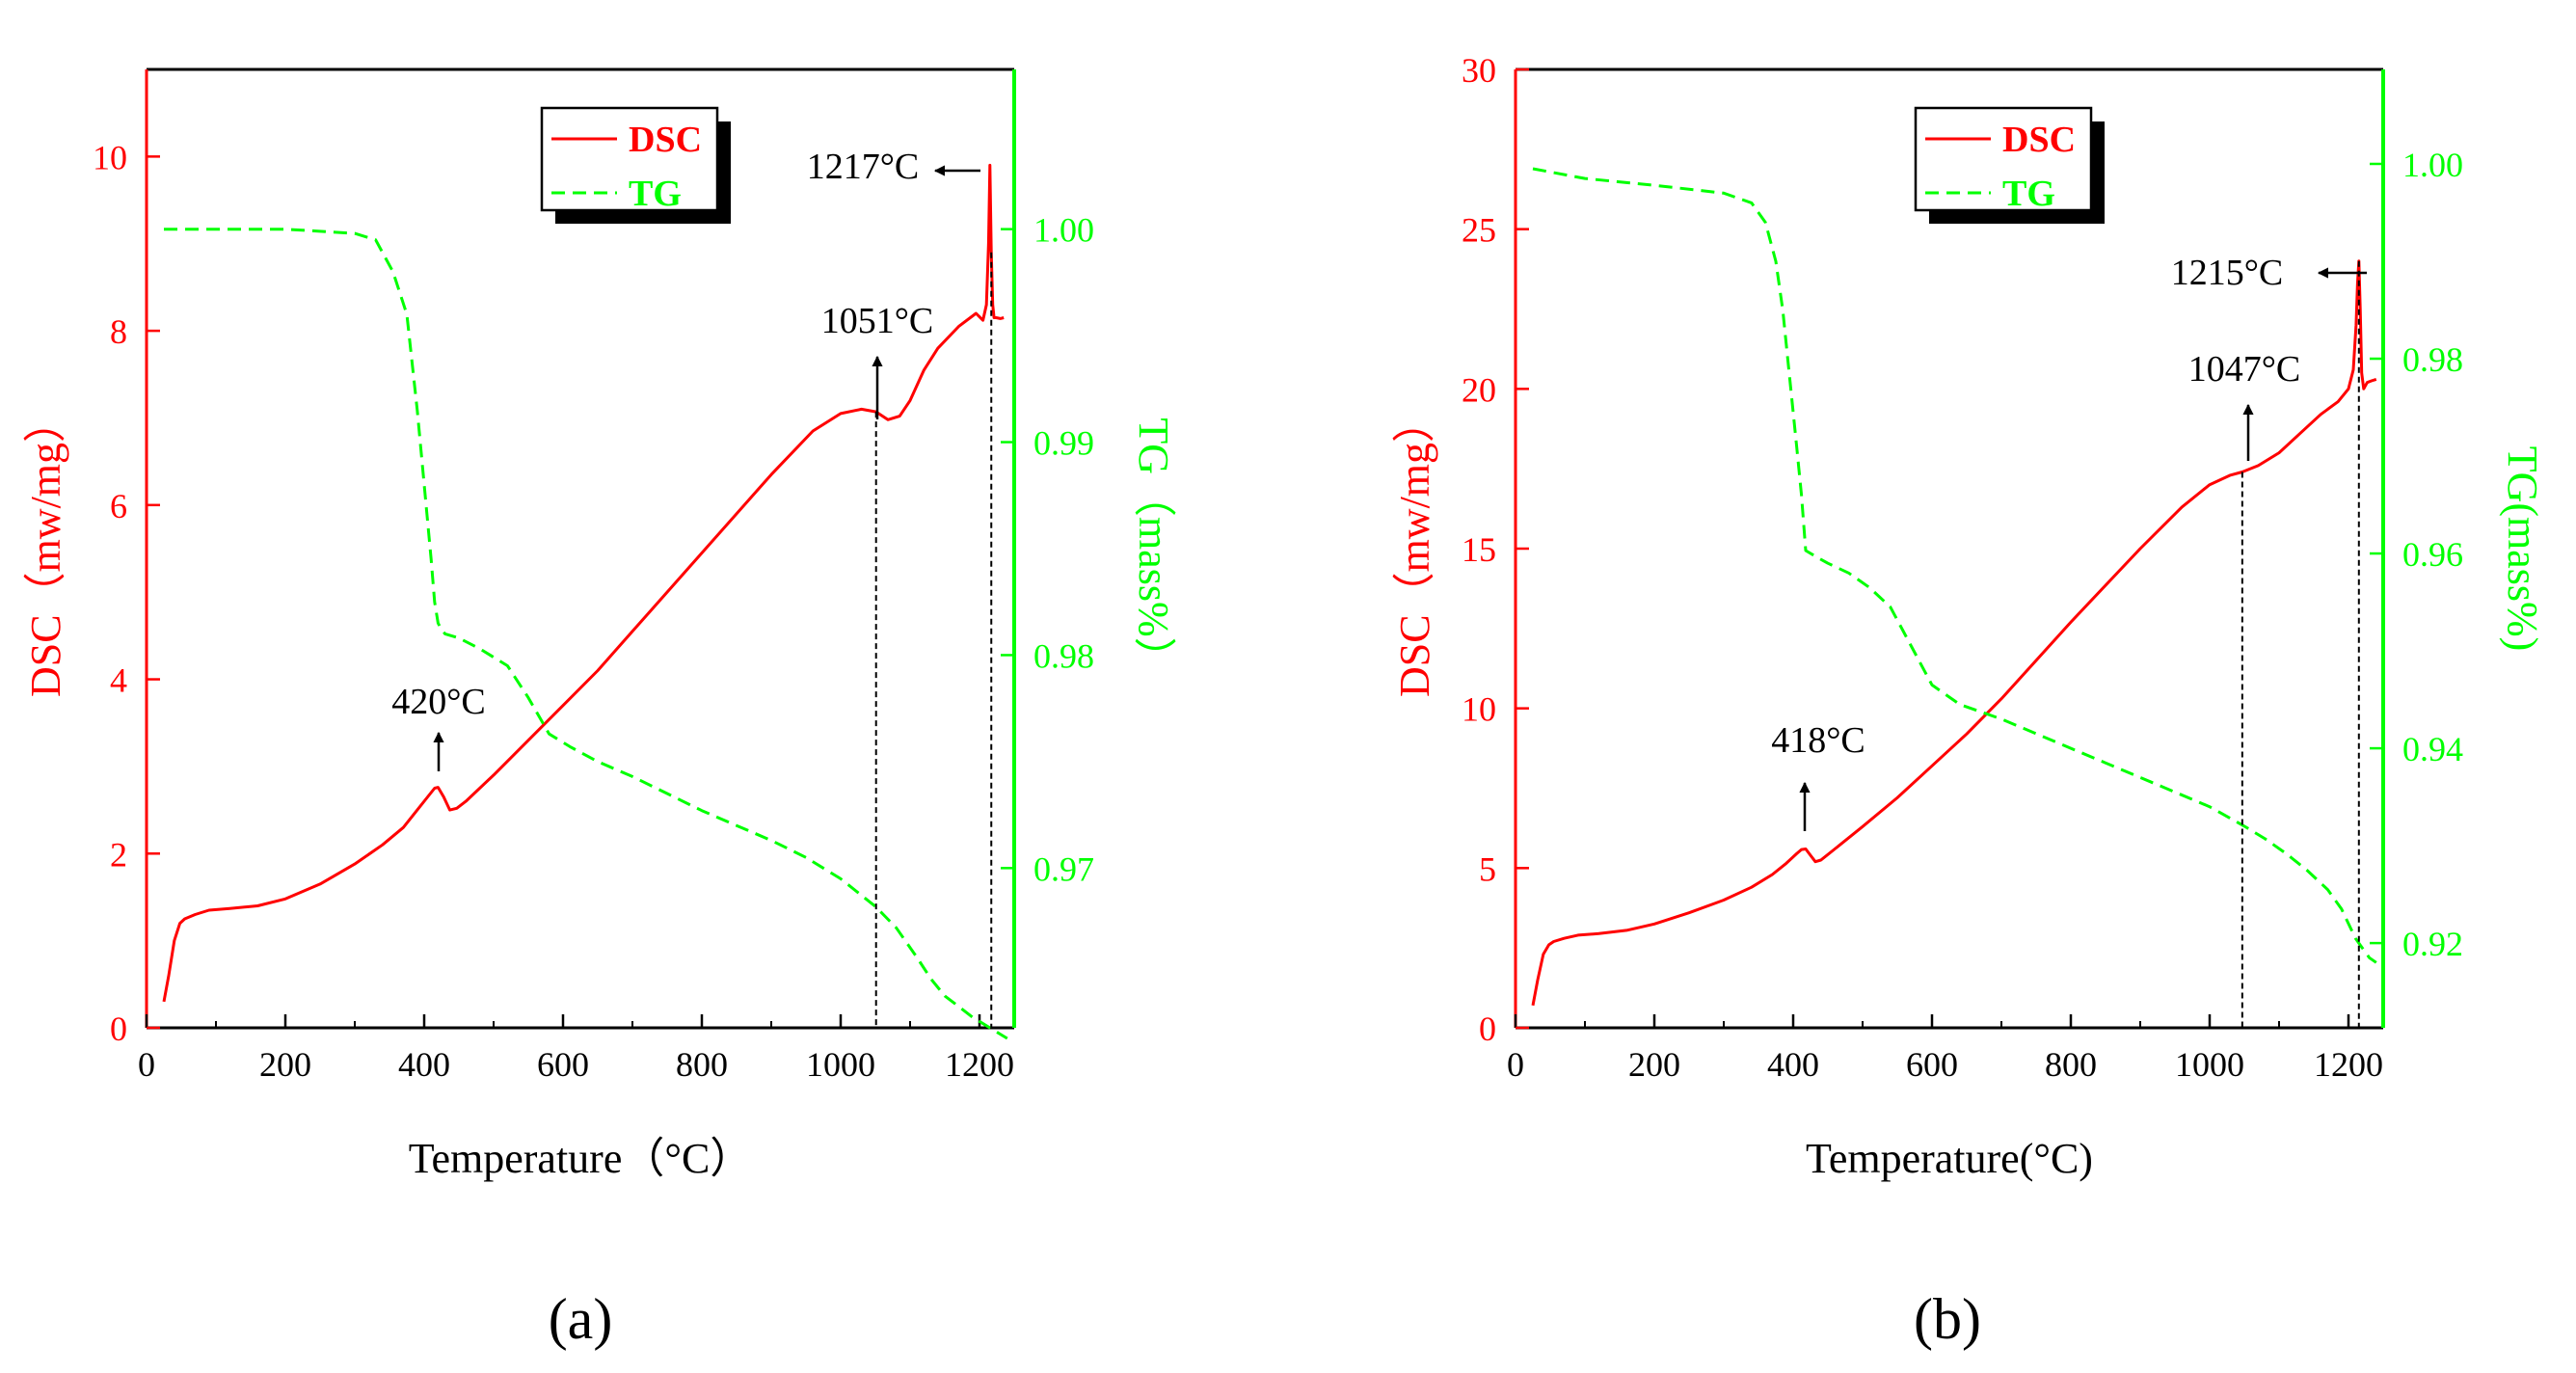  I want to click on annotation-label: 1047°C, so click(2245, 370).